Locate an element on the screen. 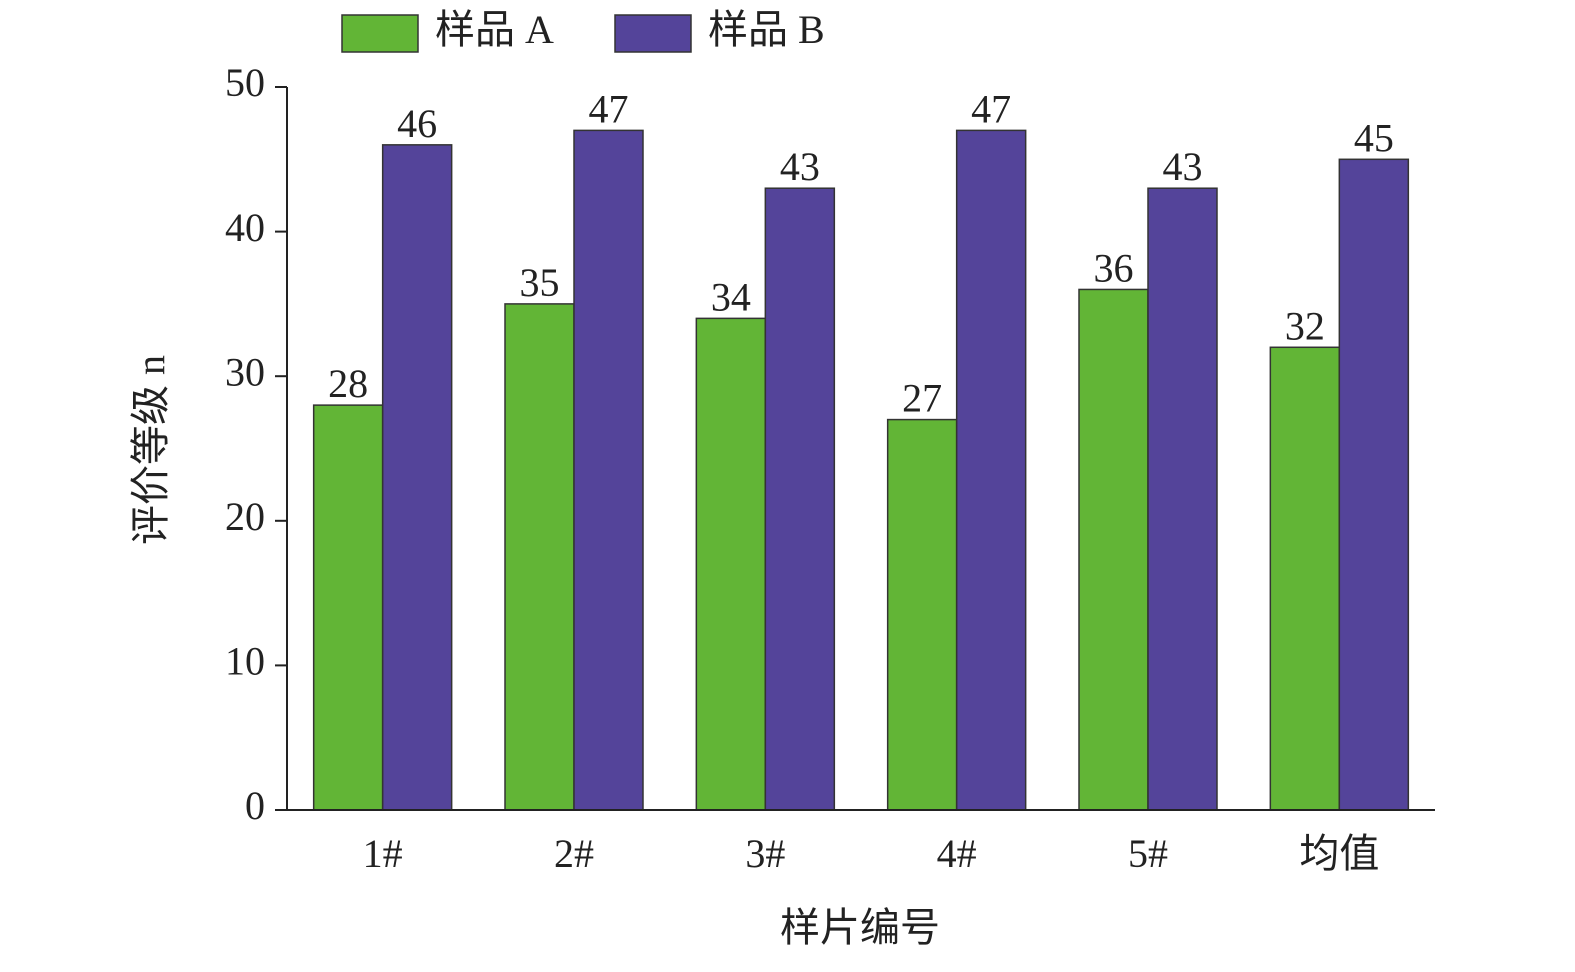 This screenshot has height=972, width=1575. legend-label: 样品 A is located at coordinates (494, 29).